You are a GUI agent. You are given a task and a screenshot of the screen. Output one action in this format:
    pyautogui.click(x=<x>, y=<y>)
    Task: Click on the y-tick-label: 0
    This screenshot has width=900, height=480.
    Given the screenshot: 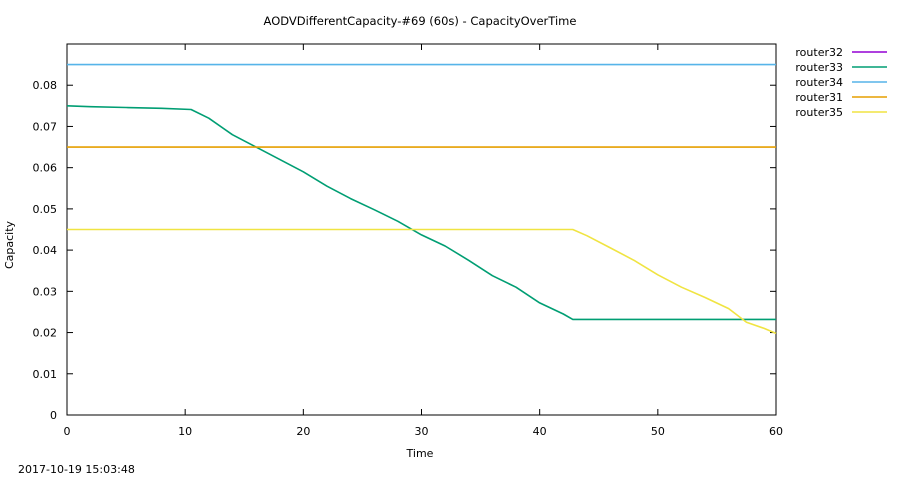 What is the action you would take?
    pyautogui.click(x=53, y=415)
    